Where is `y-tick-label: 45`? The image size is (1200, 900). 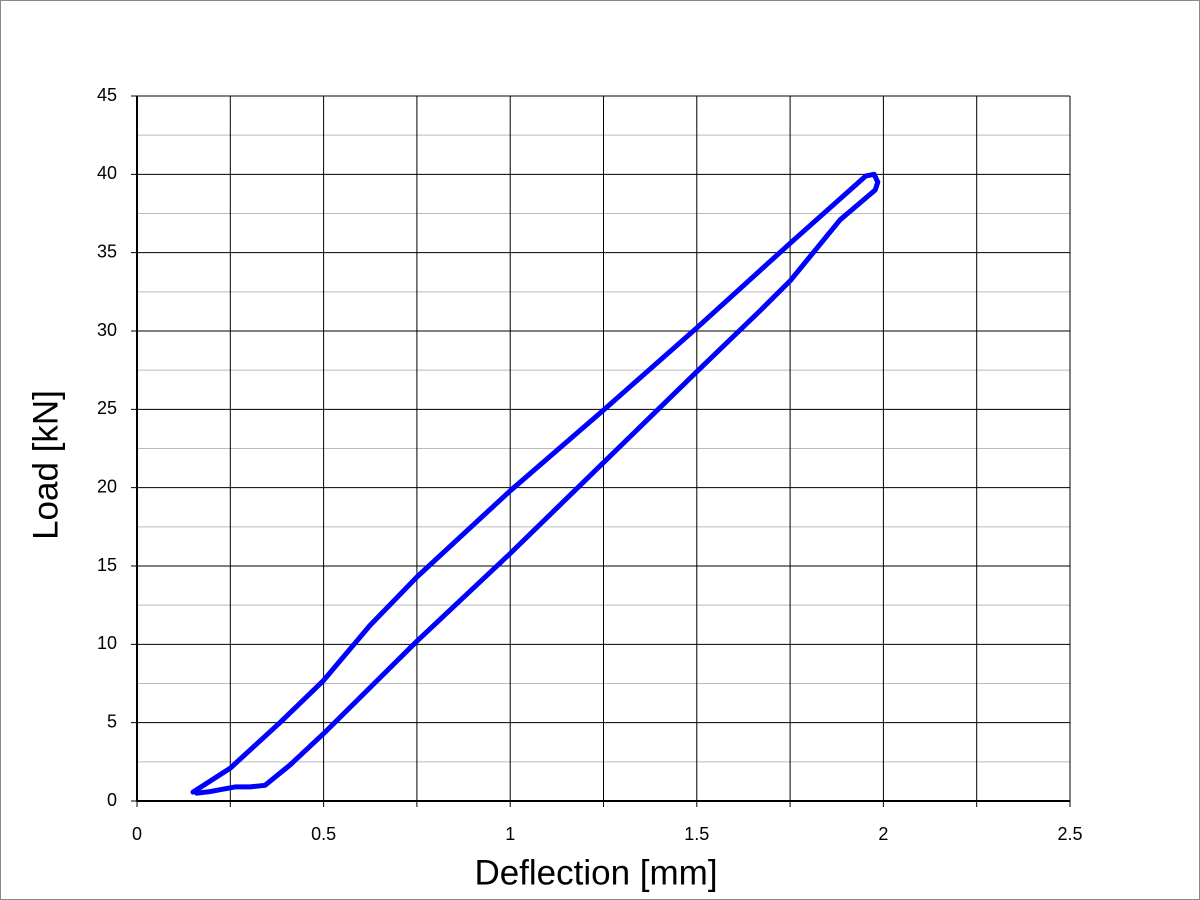 y-tick-label: 45 is located at coordinates (107, 95).